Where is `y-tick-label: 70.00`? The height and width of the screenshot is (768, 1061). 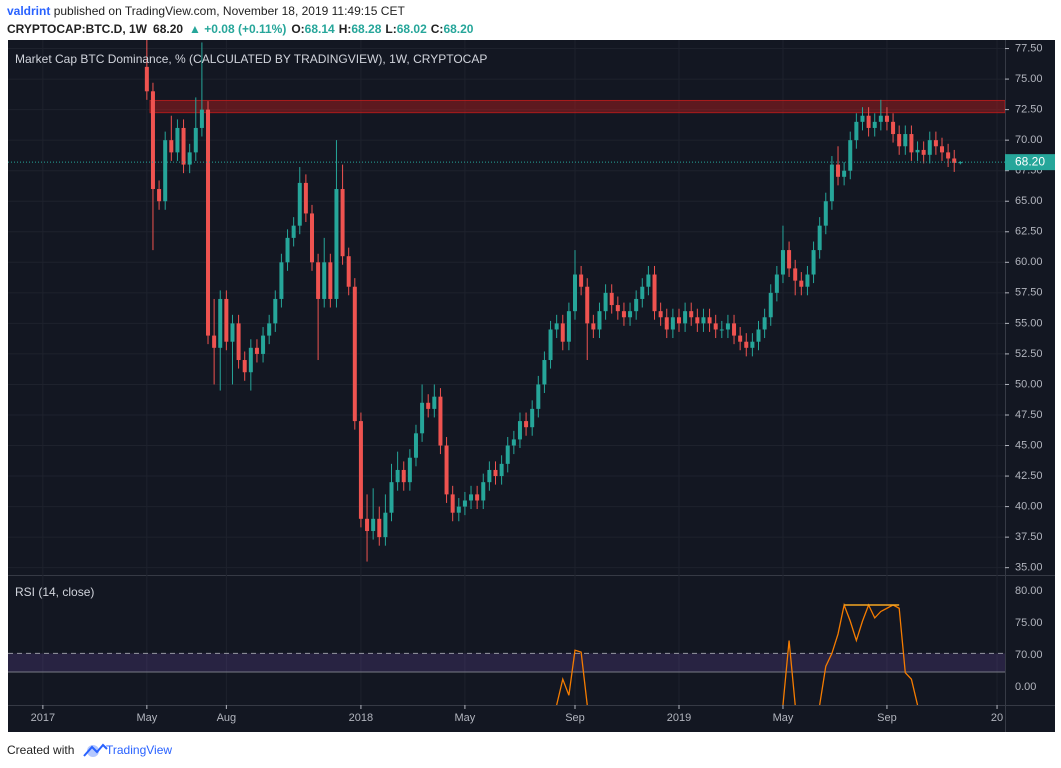
y-tick-label: 70.00 is located at coordinates (1029, 140).